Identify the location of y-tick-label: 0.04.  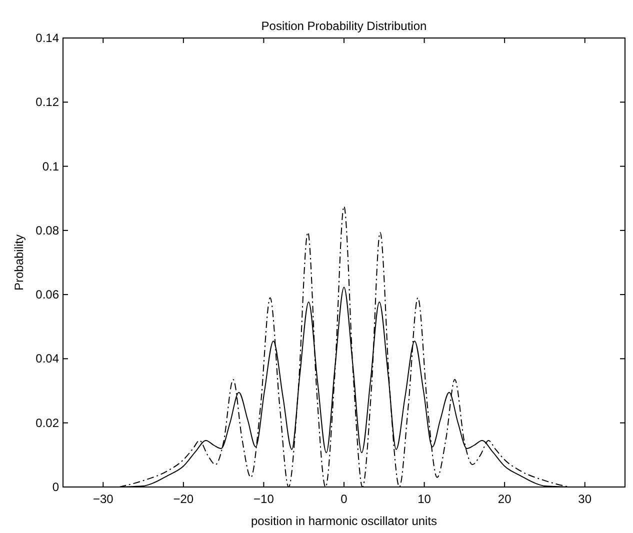
(48, 359).